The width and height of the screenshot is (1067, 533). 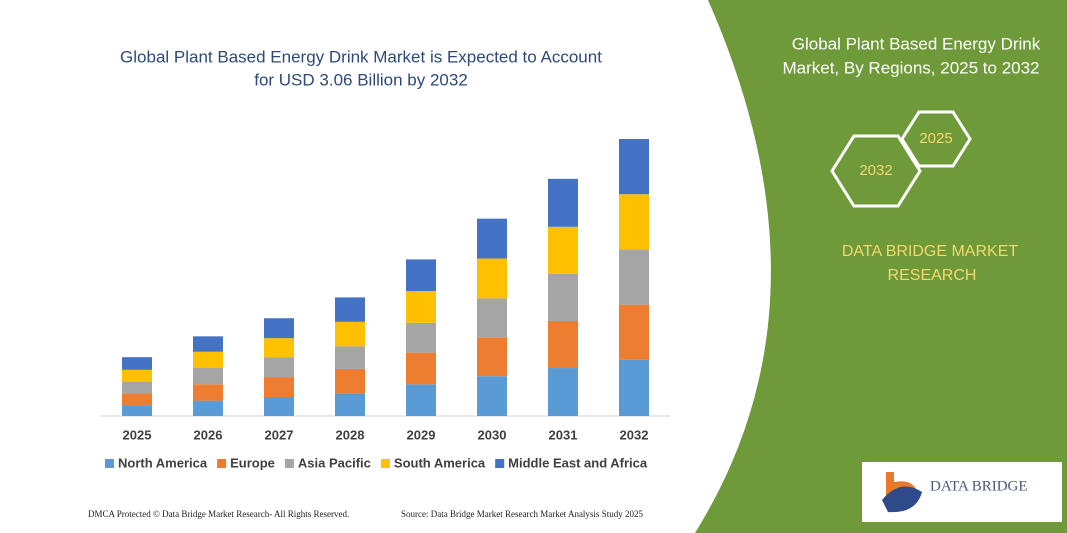 What do you see at coordinates (208, 434) in the screenshot?
I see `x-tick-label: 2026` at bounding box center [208, 434].